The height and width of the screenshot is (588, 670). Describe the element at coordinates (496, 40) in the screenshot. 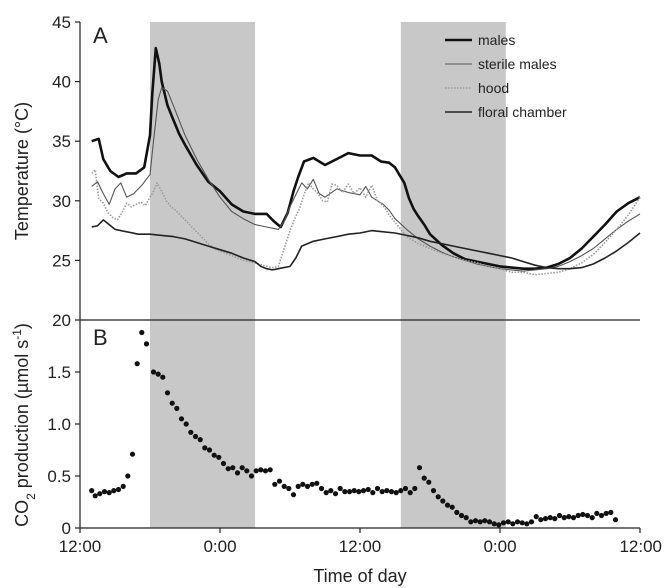

I see `legend-label-males: males` at that location.